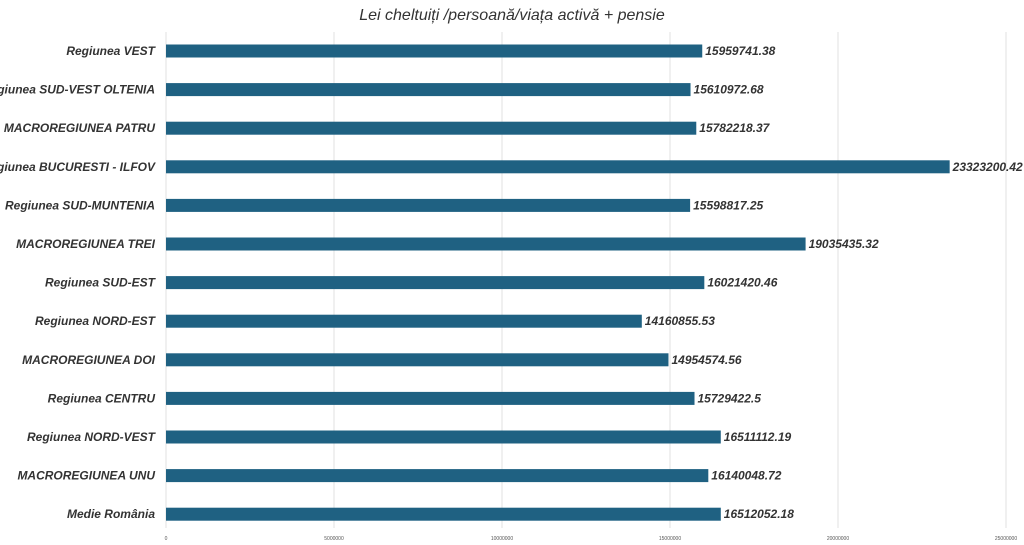 The image size is (1024, 545). I want to click on data-label: 23323200.42, so click(987, 167).